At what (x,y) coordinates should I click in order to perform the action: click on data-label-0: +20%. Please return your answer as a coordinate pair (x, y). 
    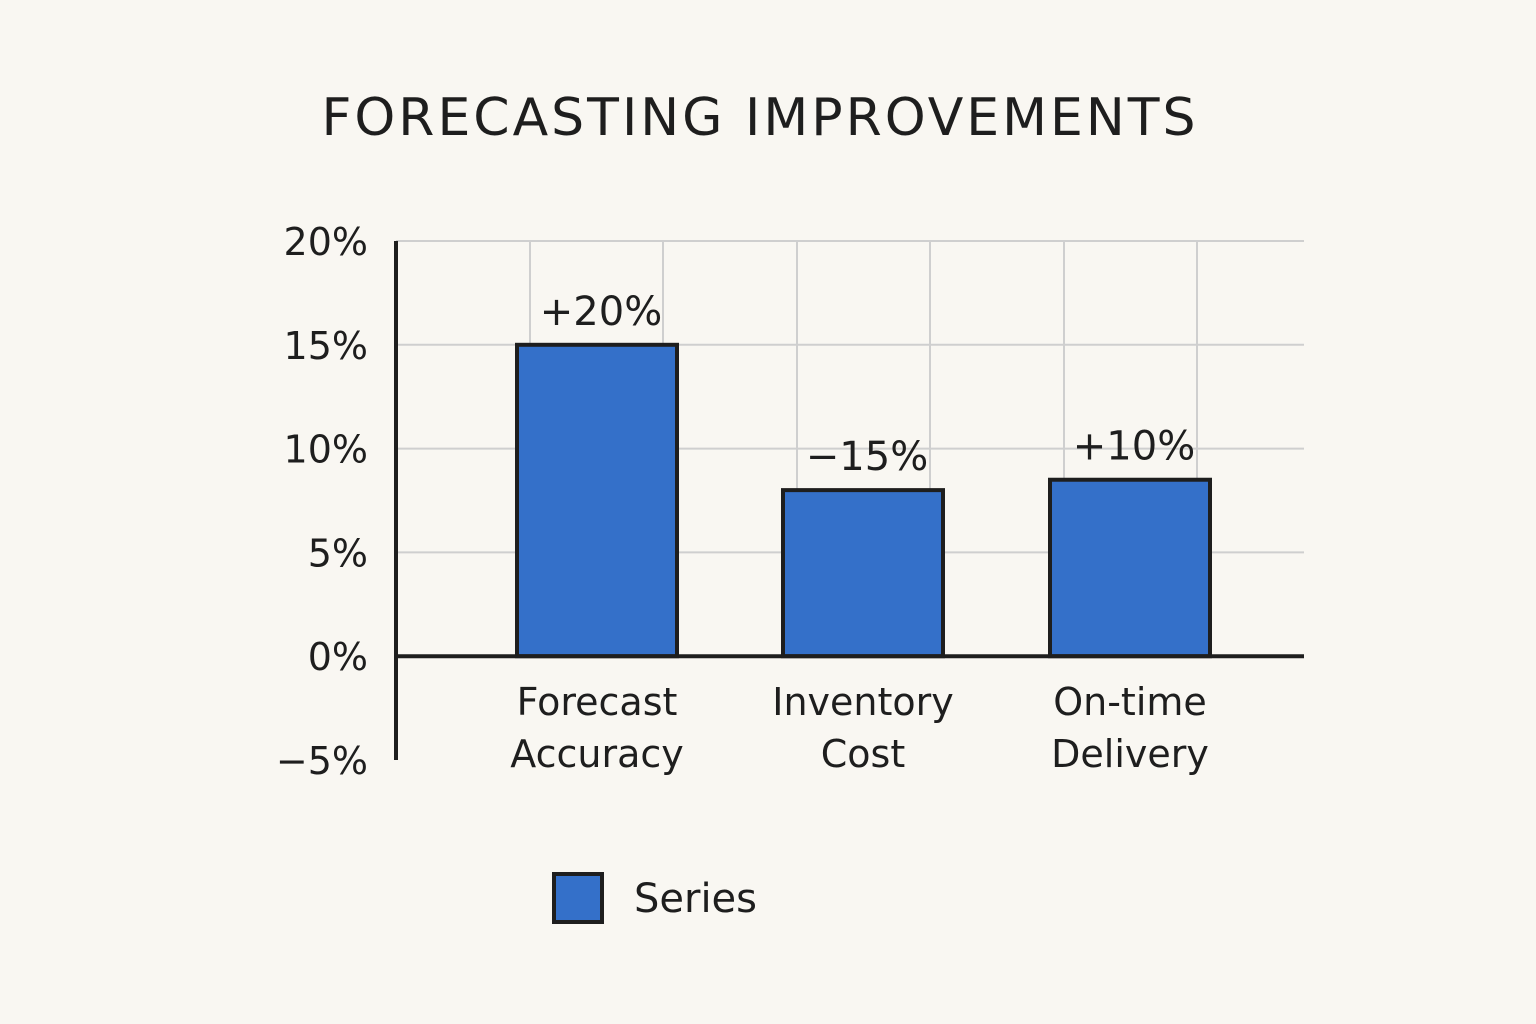
    Looking at the image, I should click on (601, 312).